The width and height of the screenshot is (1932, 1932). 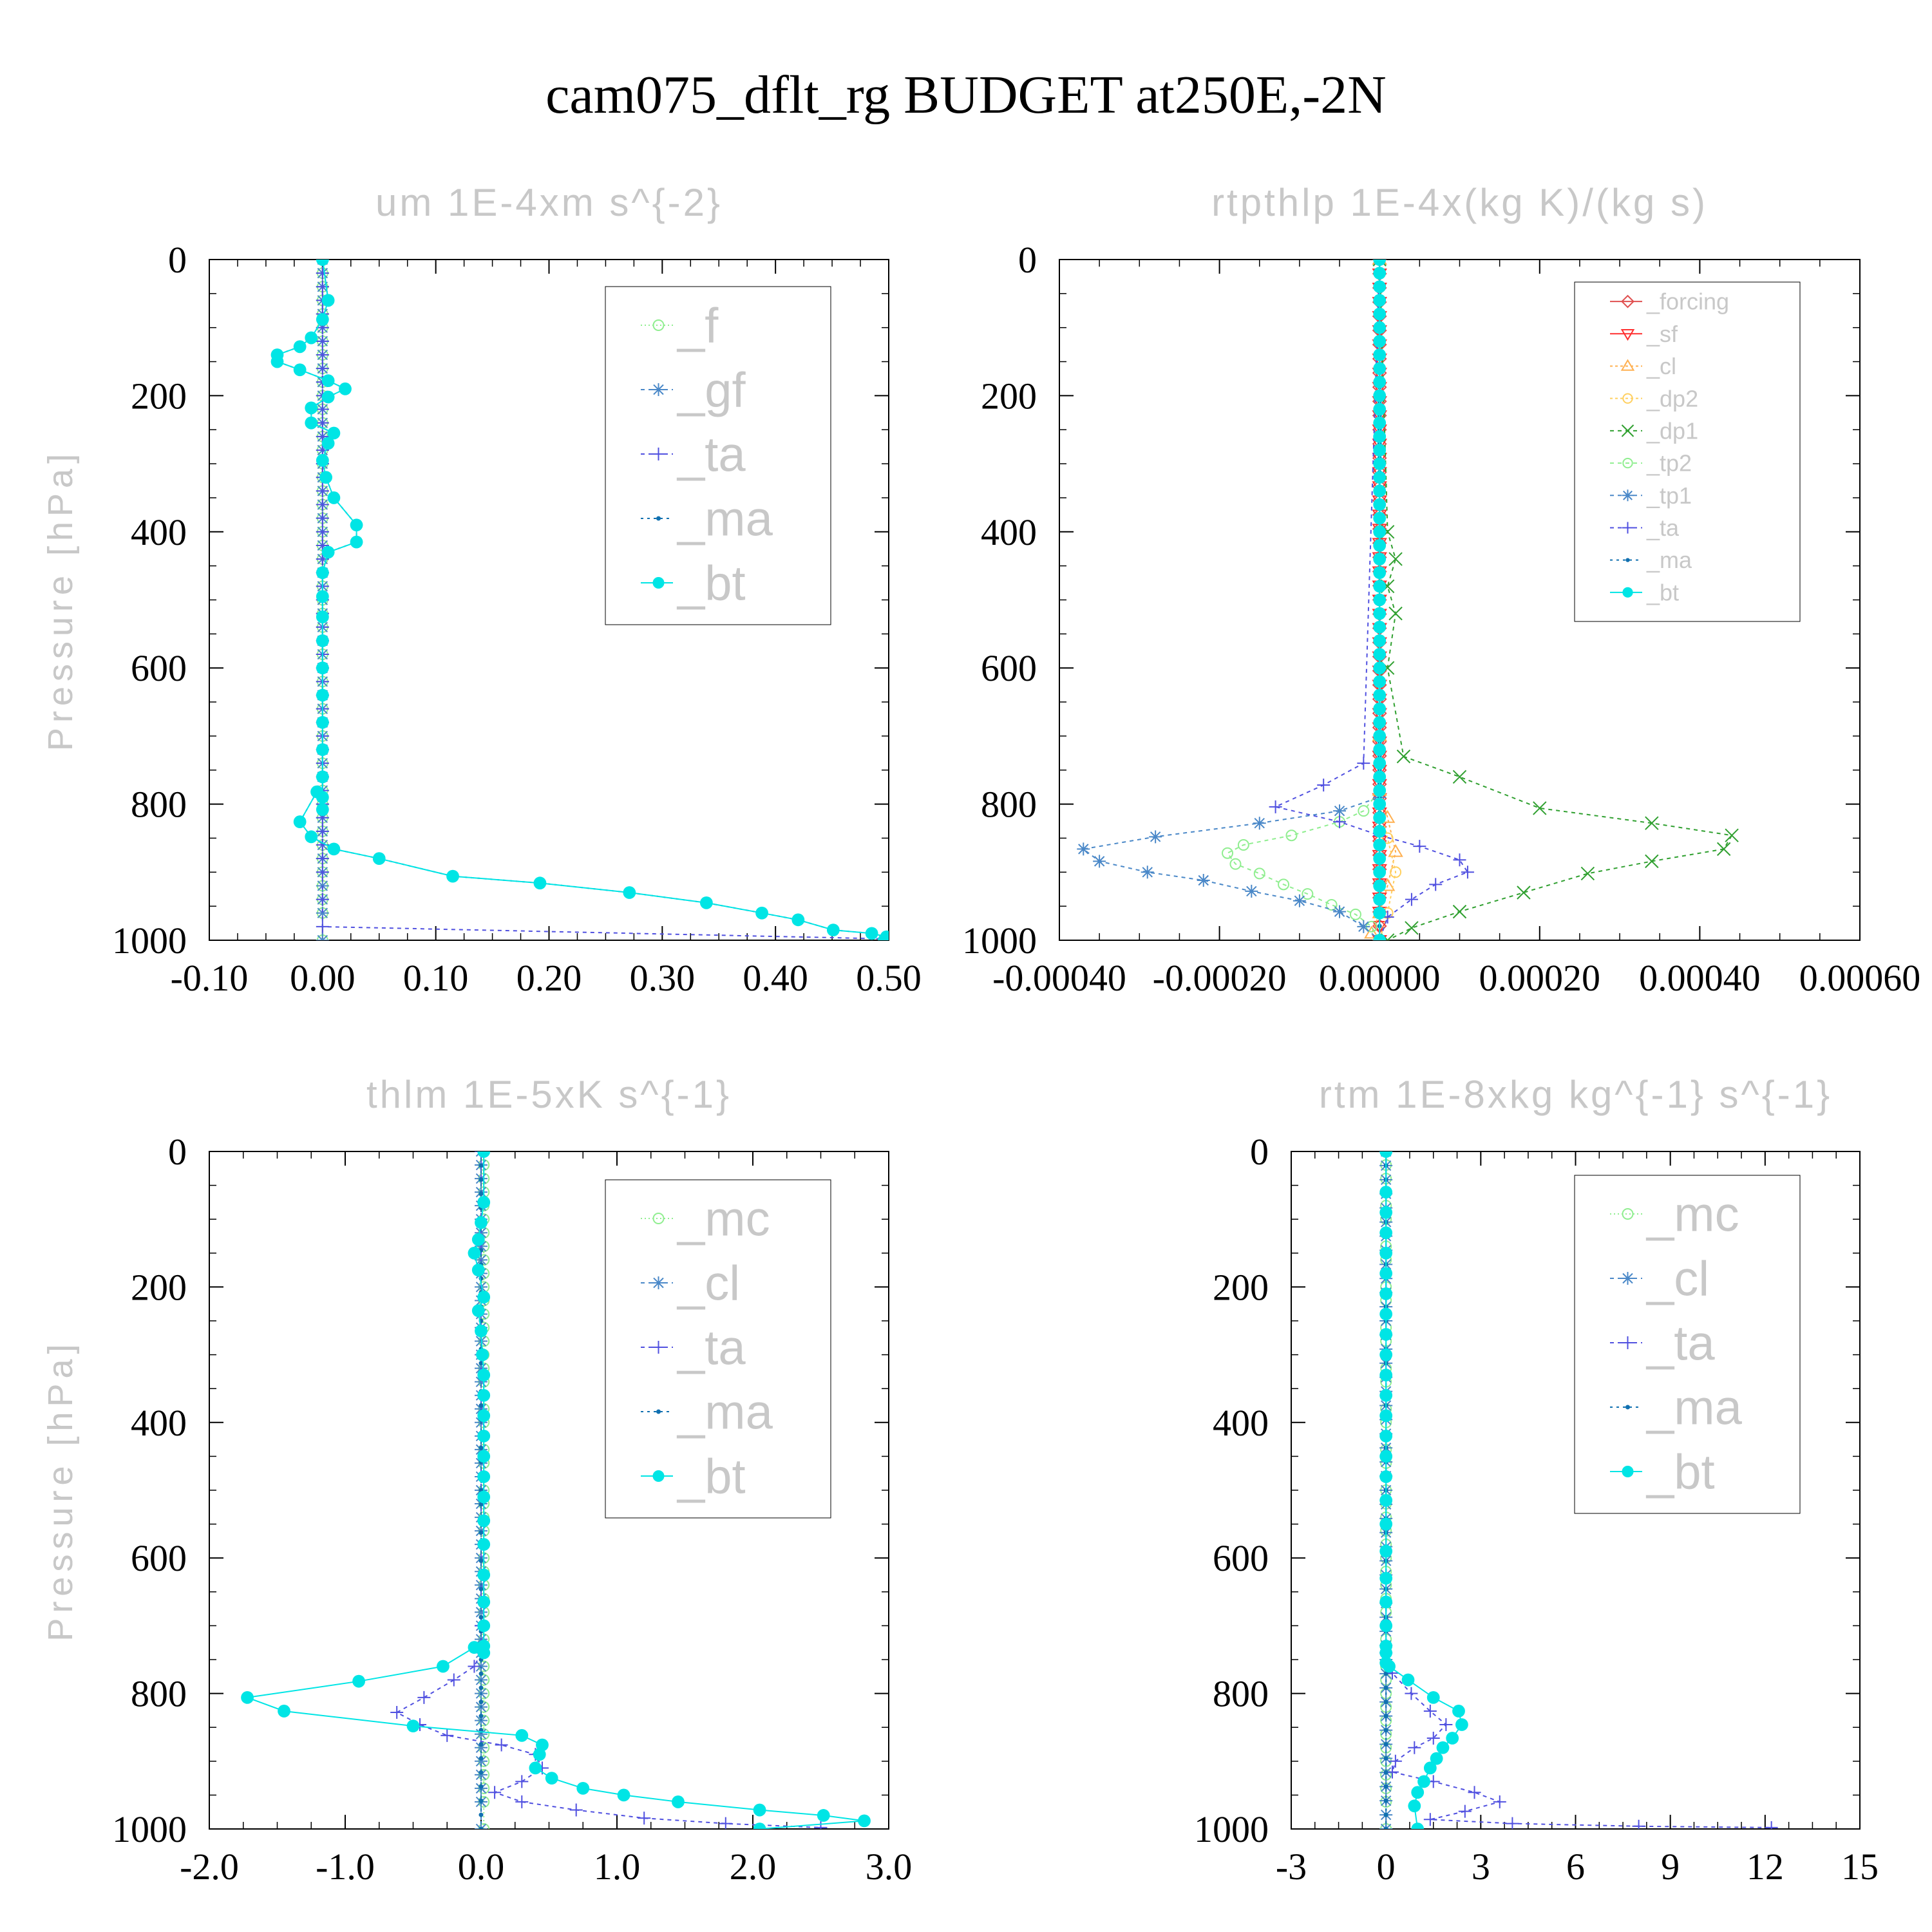 I want to click on x-tick-label: 0.40, so click(x=776, y=978).